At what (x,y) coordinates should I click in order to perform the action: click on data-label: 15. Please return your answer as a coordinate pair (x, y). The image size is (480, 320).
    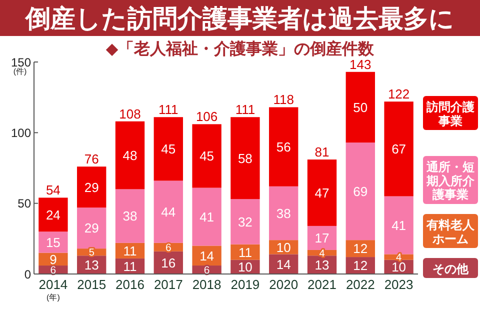
    Looking at the image, I should click on (53, 242).